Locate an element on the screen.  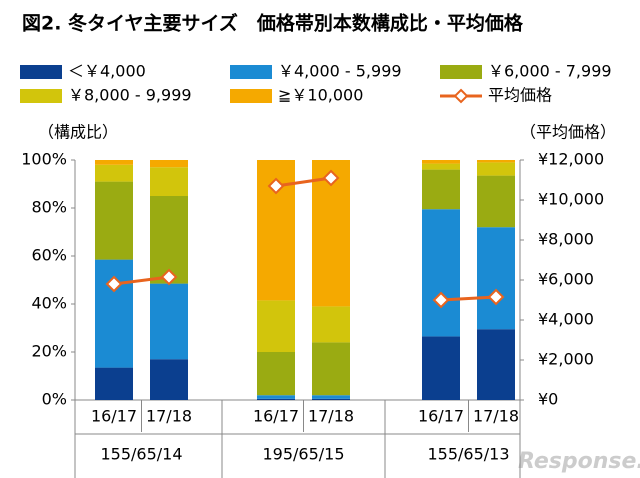
y2-tick-label: ¥12,000 is located at coordinates (571, 159).